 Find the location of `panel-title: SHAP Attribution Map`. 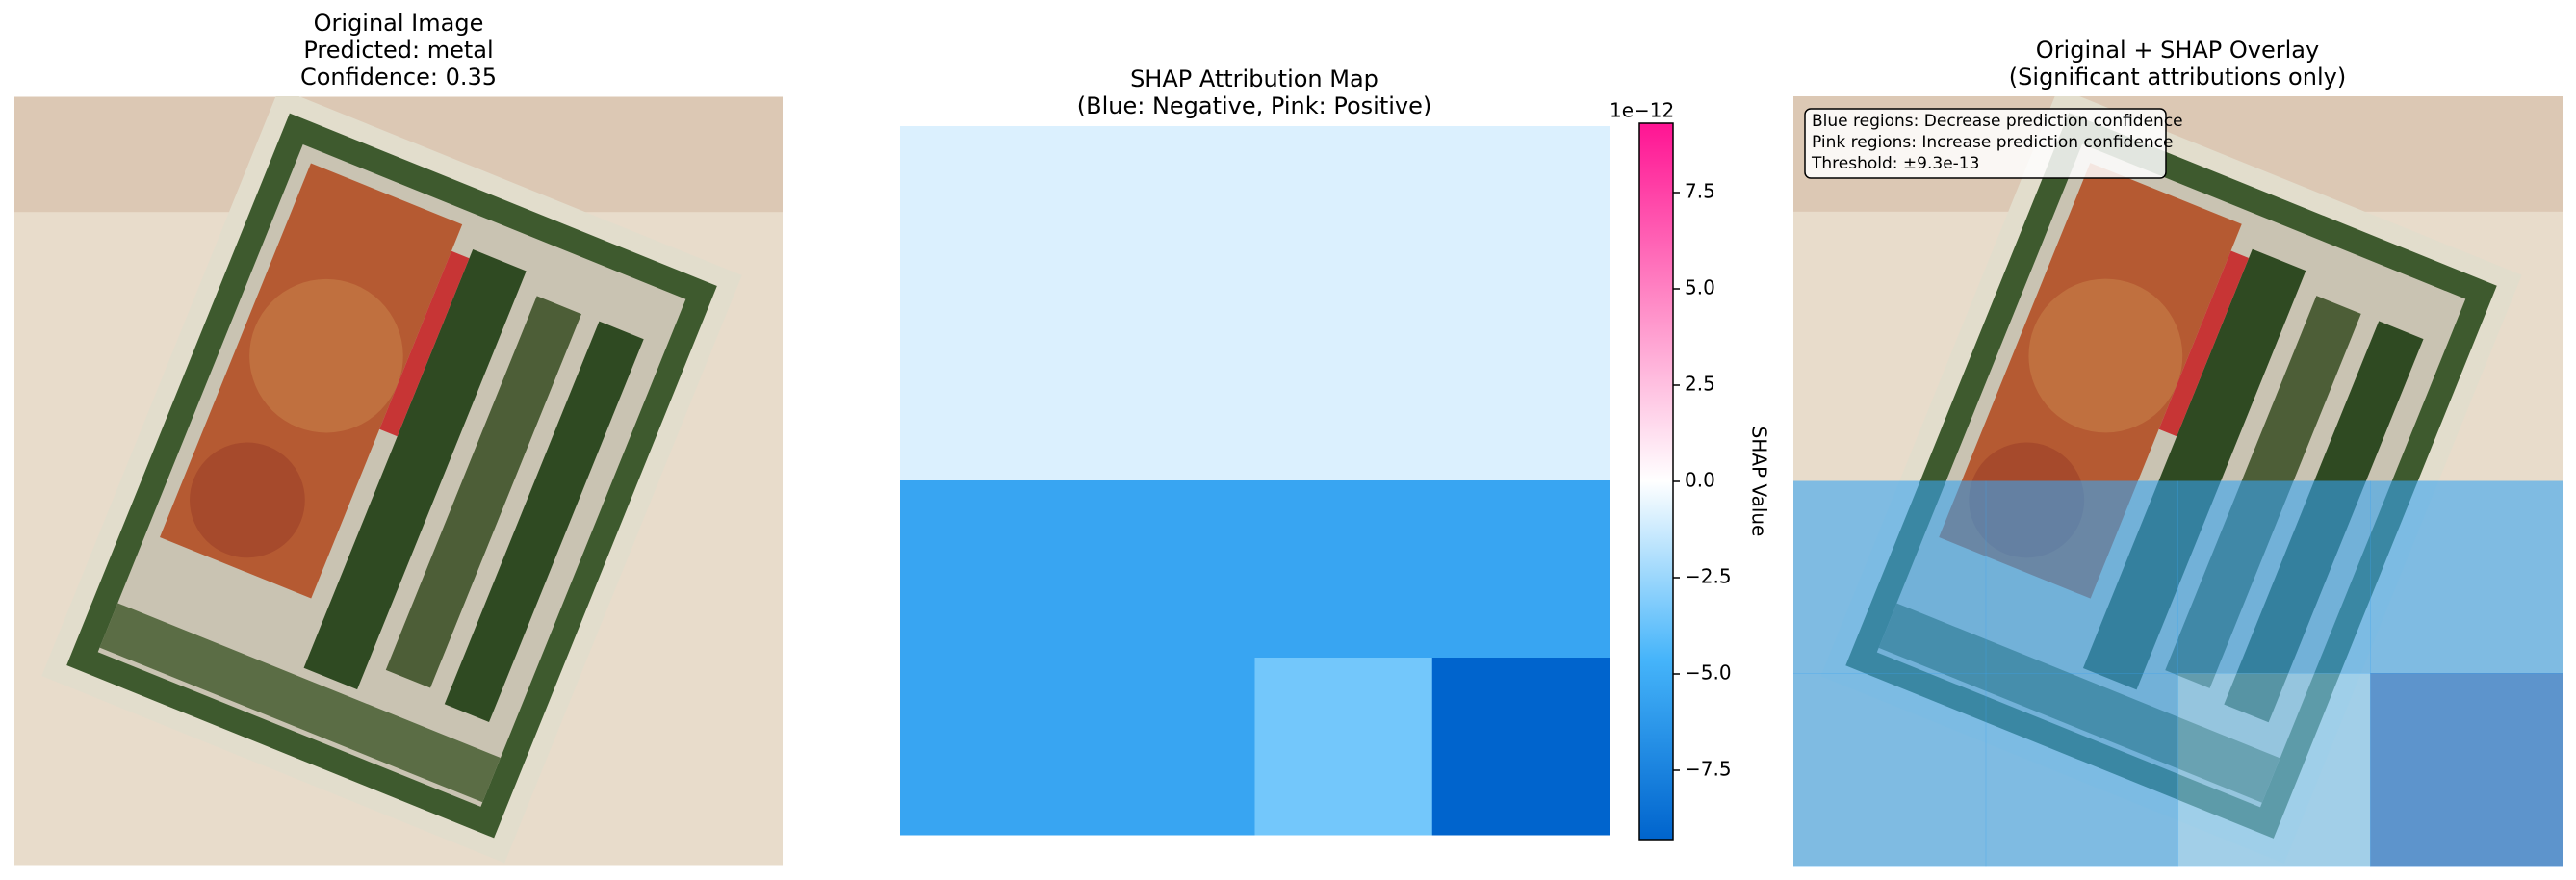

panel-title: SHAP Attribution Map is located at coordinates (1254, 78).